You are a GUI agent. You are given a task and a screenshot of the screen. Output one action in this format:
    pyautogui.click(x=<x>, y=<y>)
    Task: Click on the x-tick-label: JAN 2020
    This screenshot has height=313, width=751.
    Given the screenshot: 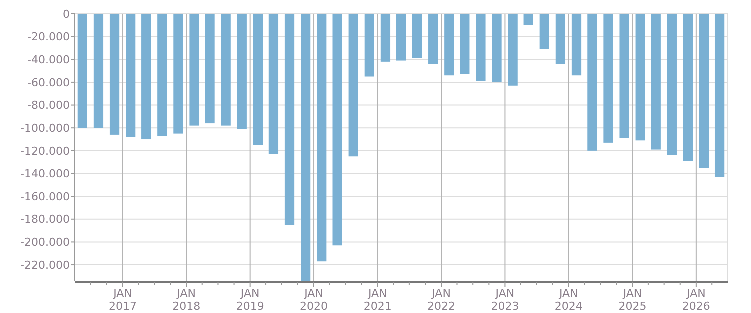 What is the action you would take?
    pyautogui.click(x=314, y=300)
    